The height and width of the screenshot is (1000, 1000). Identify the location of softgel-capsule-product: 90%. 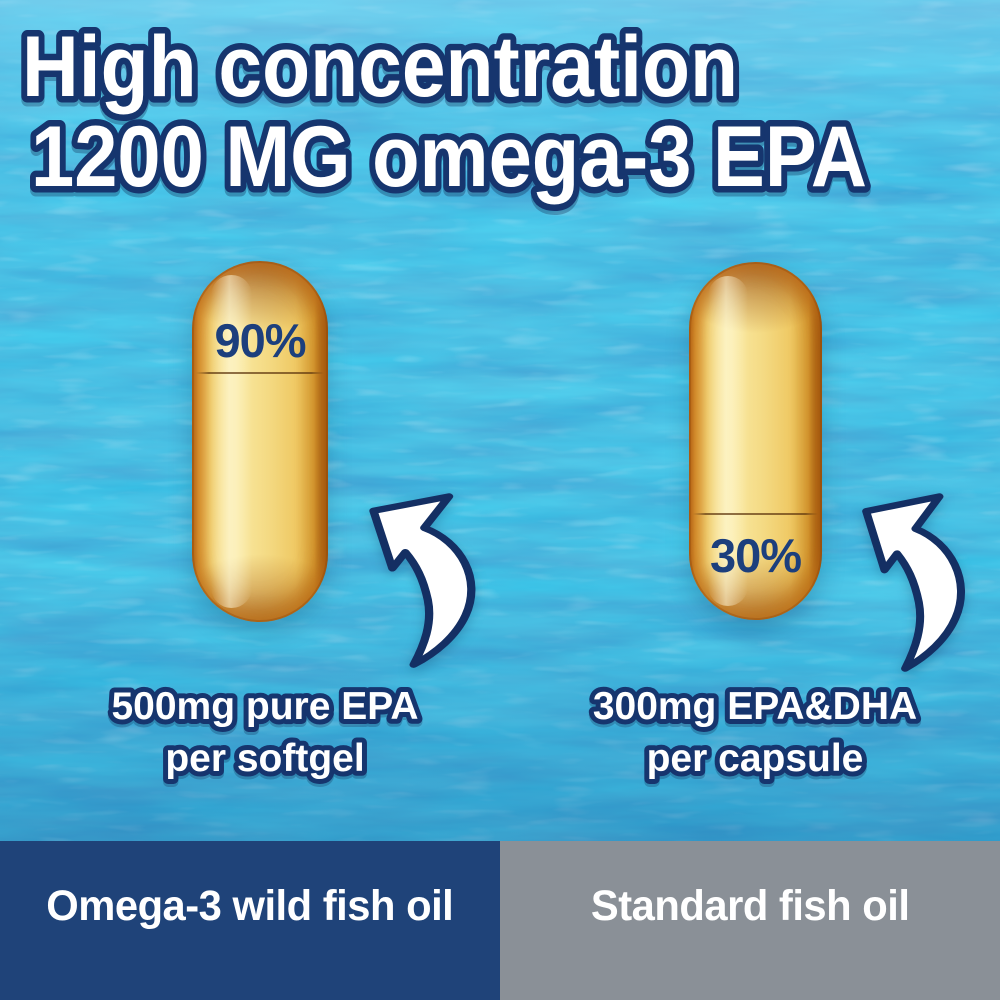
(260, 441).